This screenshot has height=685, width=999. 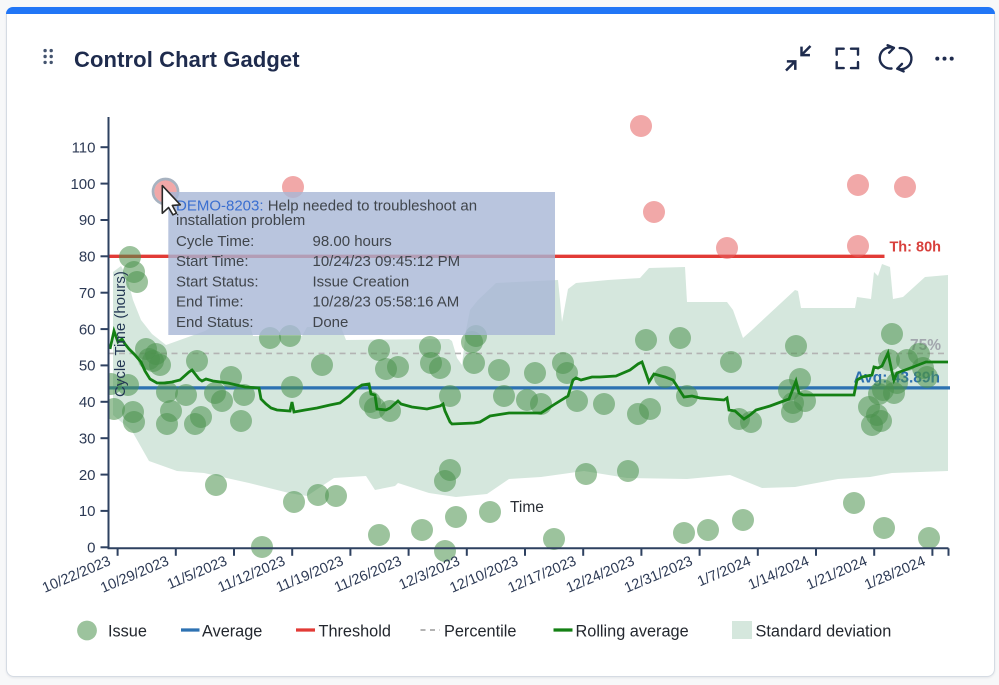 What do you see at coordinates (232, 631) in the screenshot?
I see `svg-text: Average` at bounding box center [232, 631].